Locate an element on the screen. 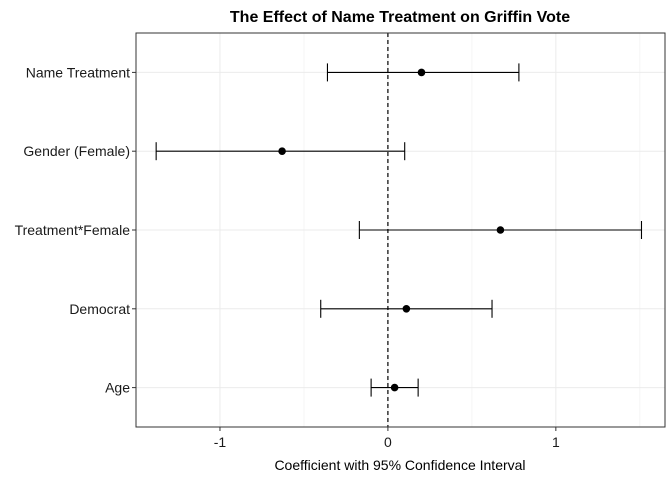  y-tick-label: Treatment*Female is located at coordinates (73, 230).